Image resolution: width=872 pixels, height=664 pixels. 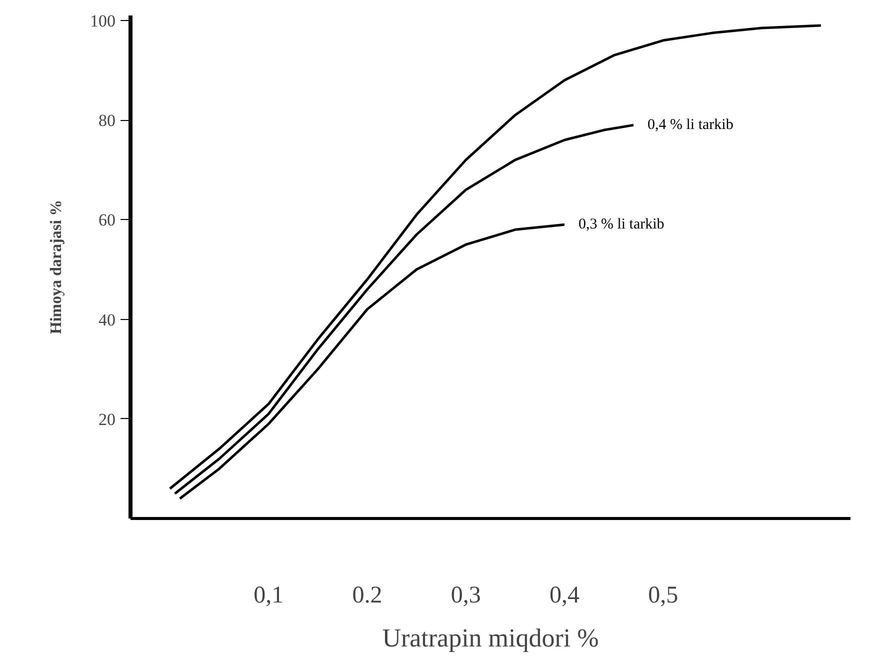 I want to click on x-tick-label: 0,5, so click(x=663, y=595).